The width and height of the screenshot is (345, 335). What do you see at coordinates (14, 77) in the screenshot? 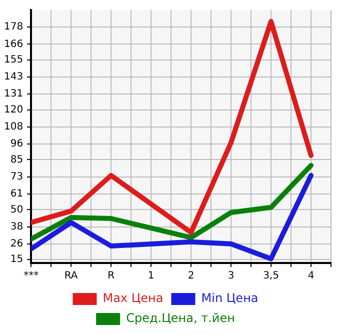
I see `y-tick-label: 143` at bounding box center [14, 77].